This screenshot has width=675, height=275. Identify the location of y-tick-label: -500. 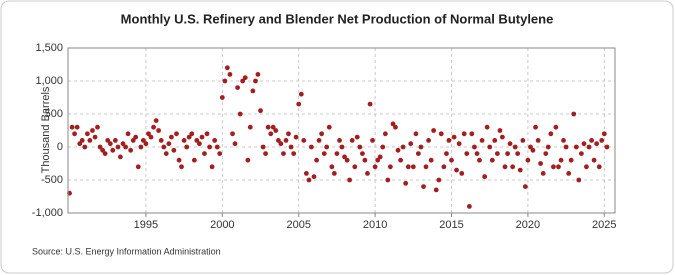
(52, 180).